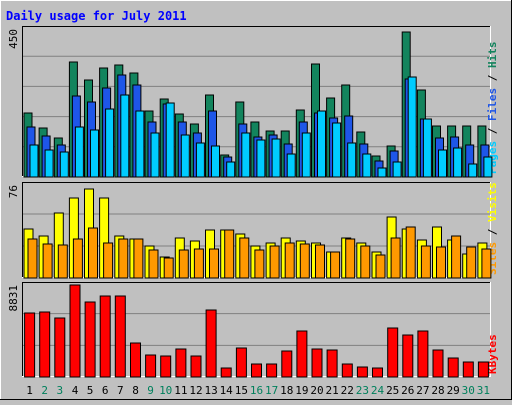 Image resolution: width=512 pixels, height=405 pixels. I want to click on x-tick-label-day-13: 13, so click(210, 390).